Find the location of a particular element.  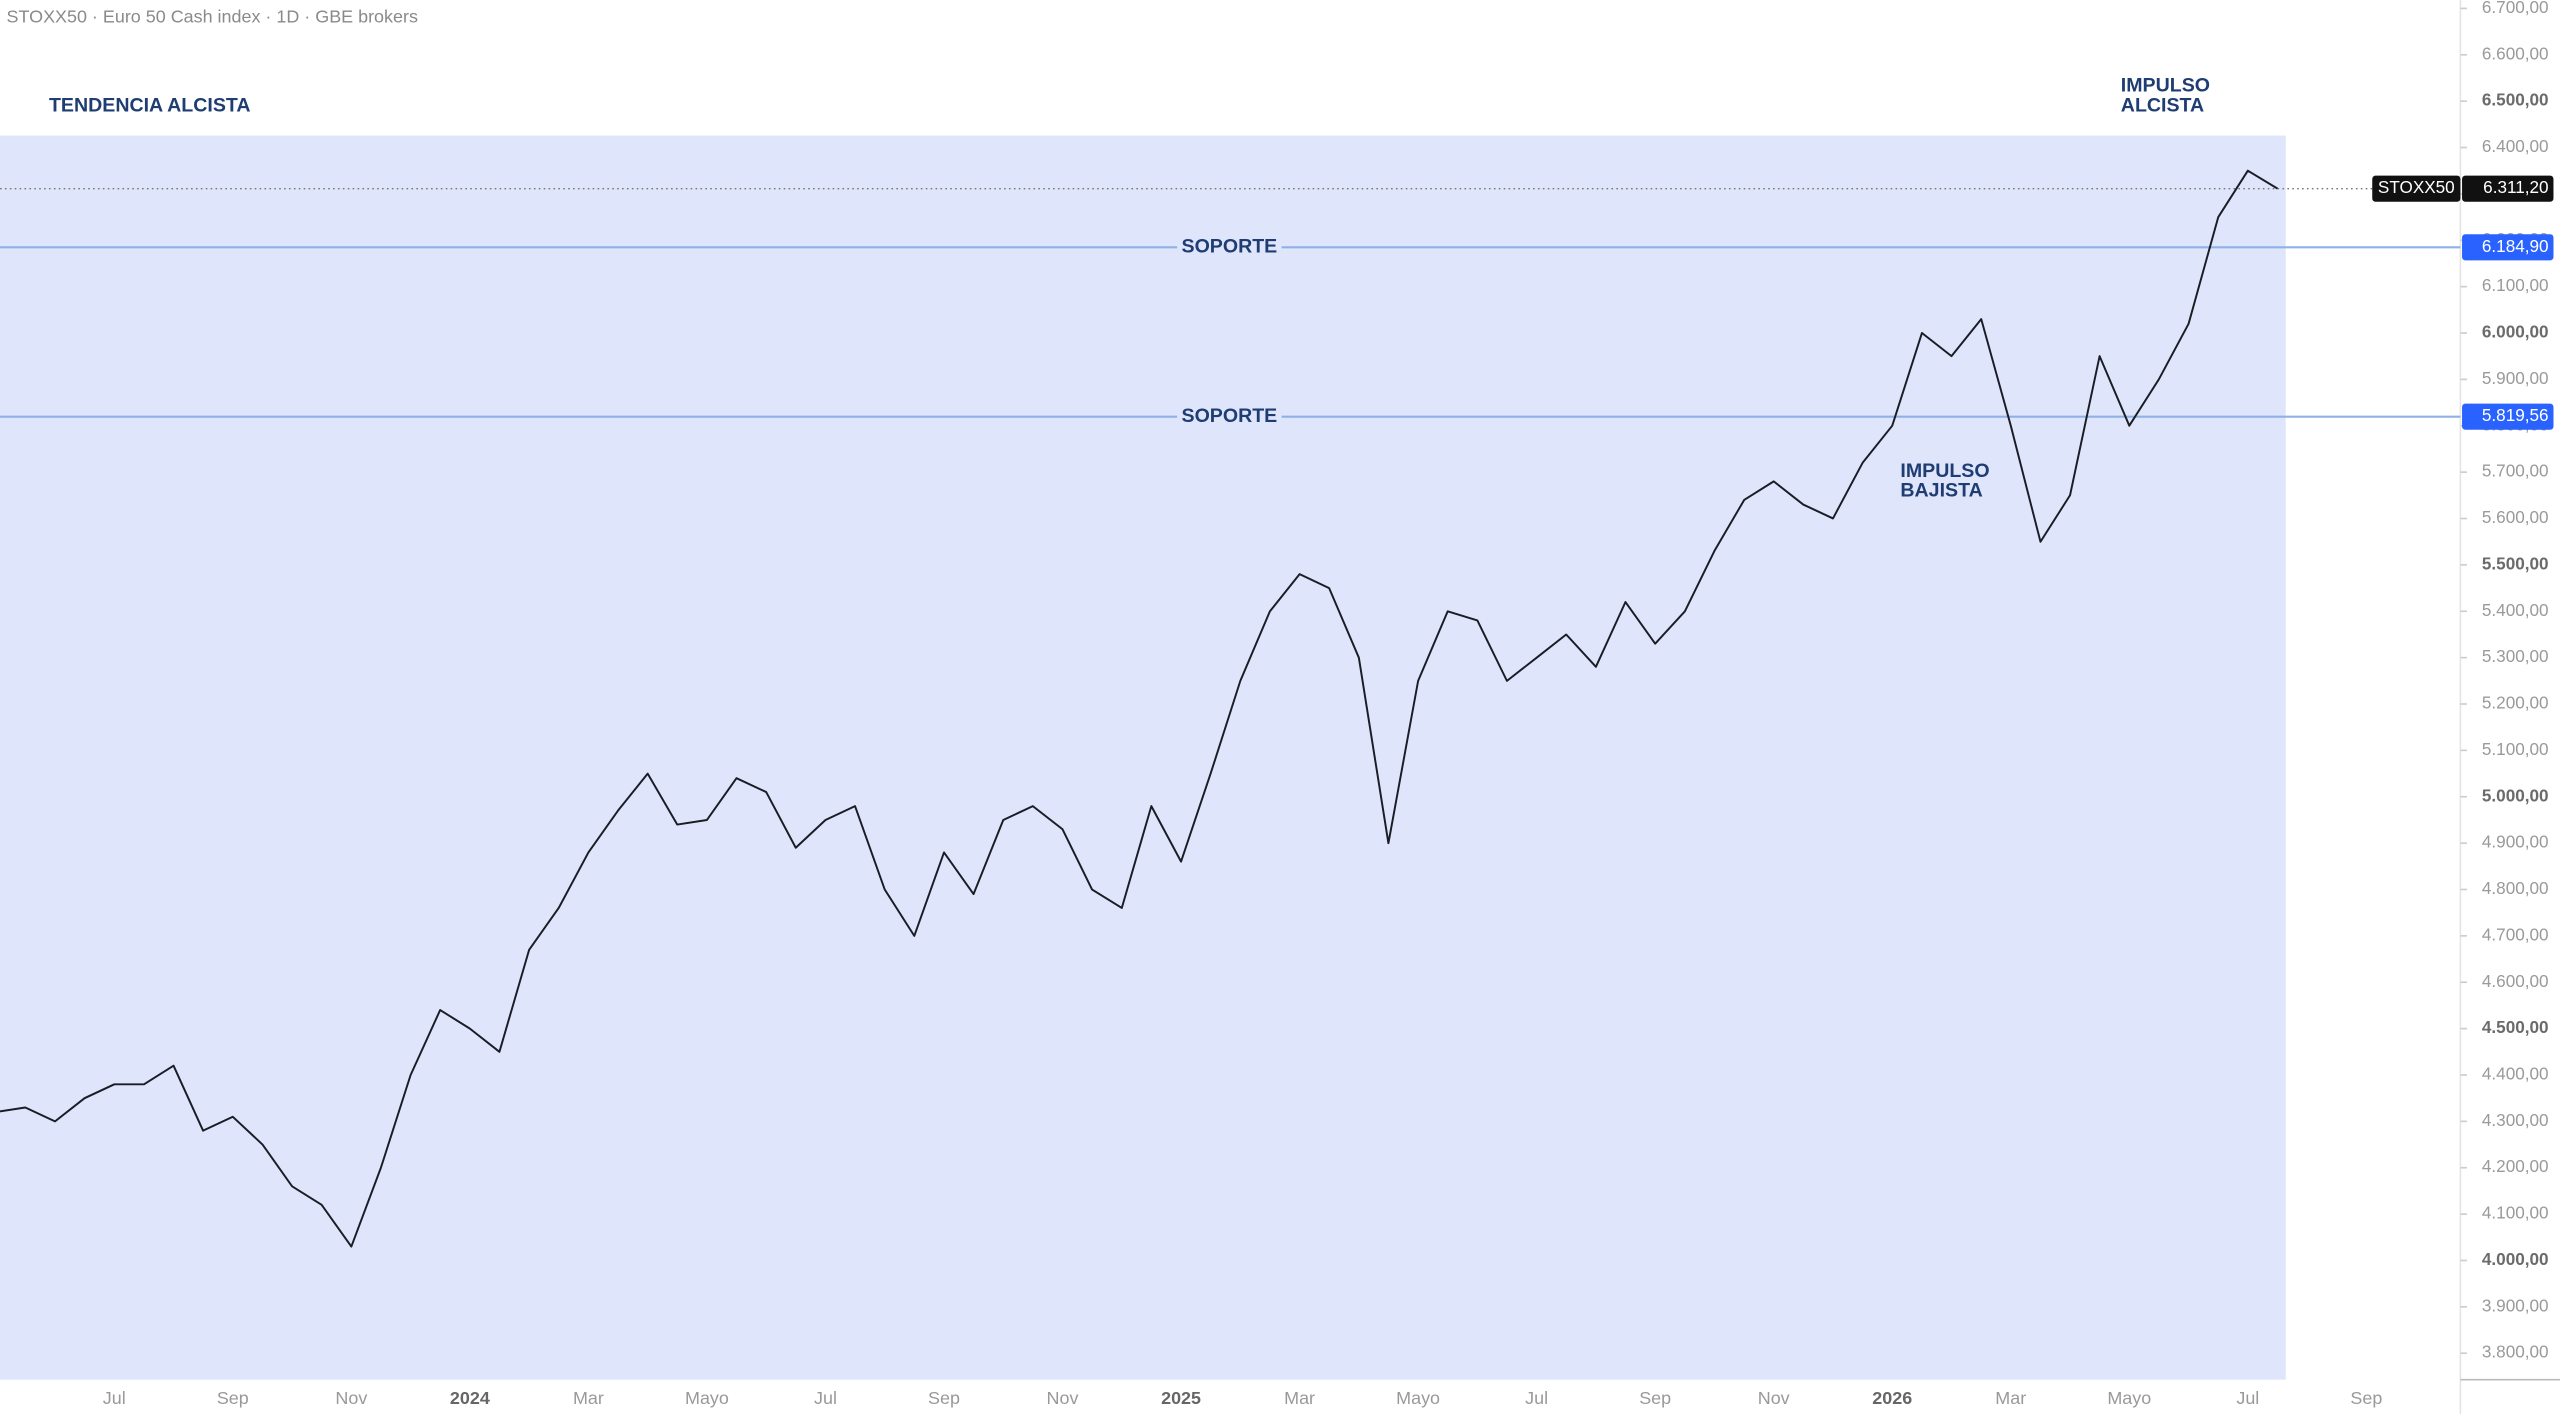

y-tick-label: 4.200,00 is located at coordinates (2515, 1166).